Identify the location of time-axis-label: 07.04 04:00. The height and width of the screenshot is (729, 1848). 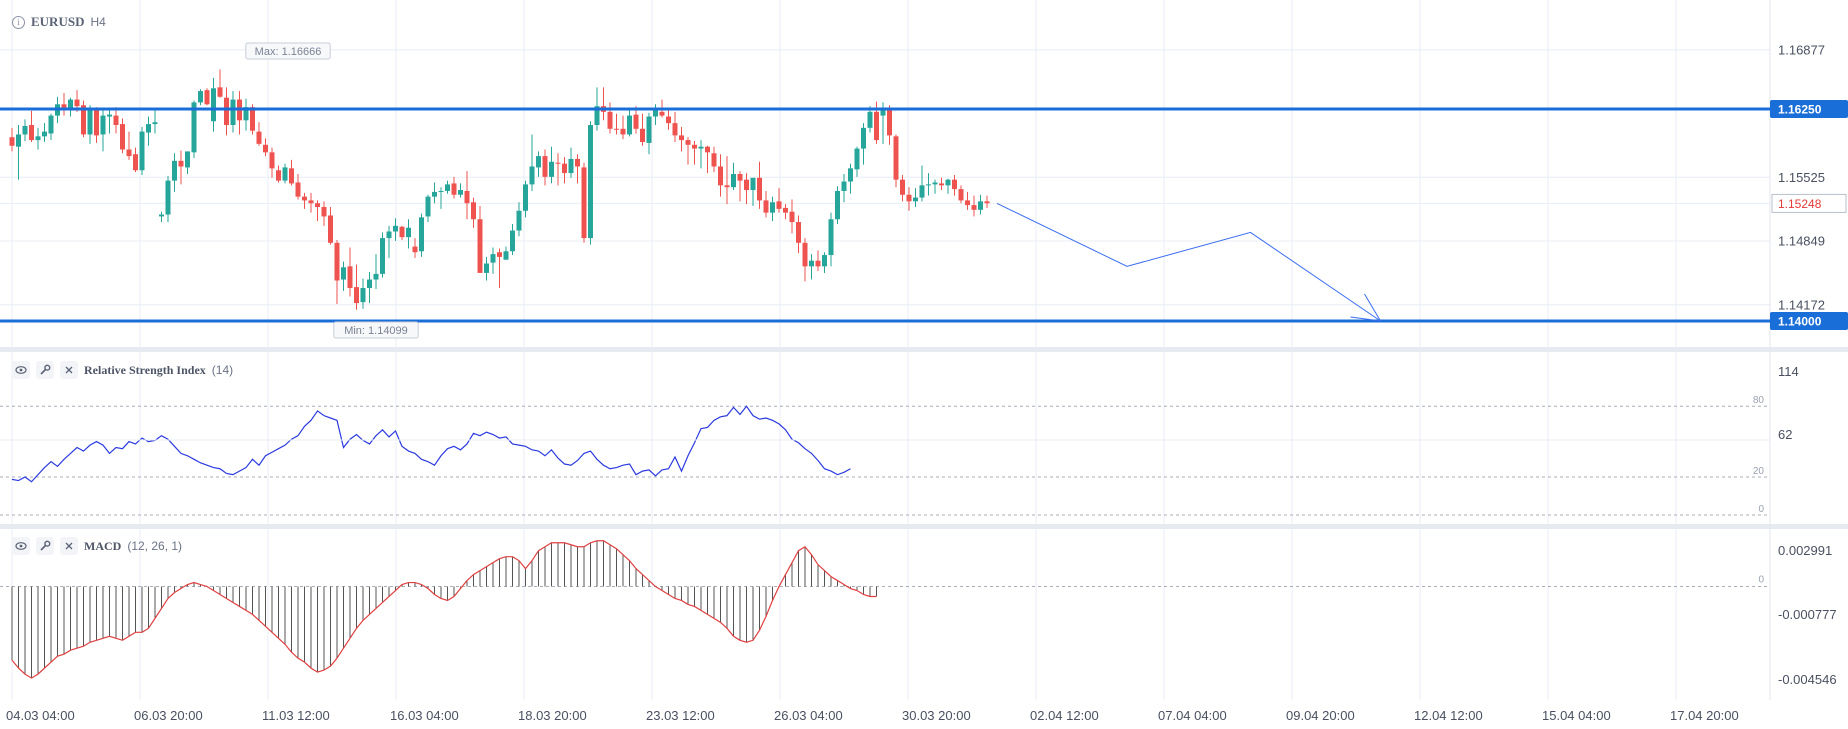
(1192, 715).